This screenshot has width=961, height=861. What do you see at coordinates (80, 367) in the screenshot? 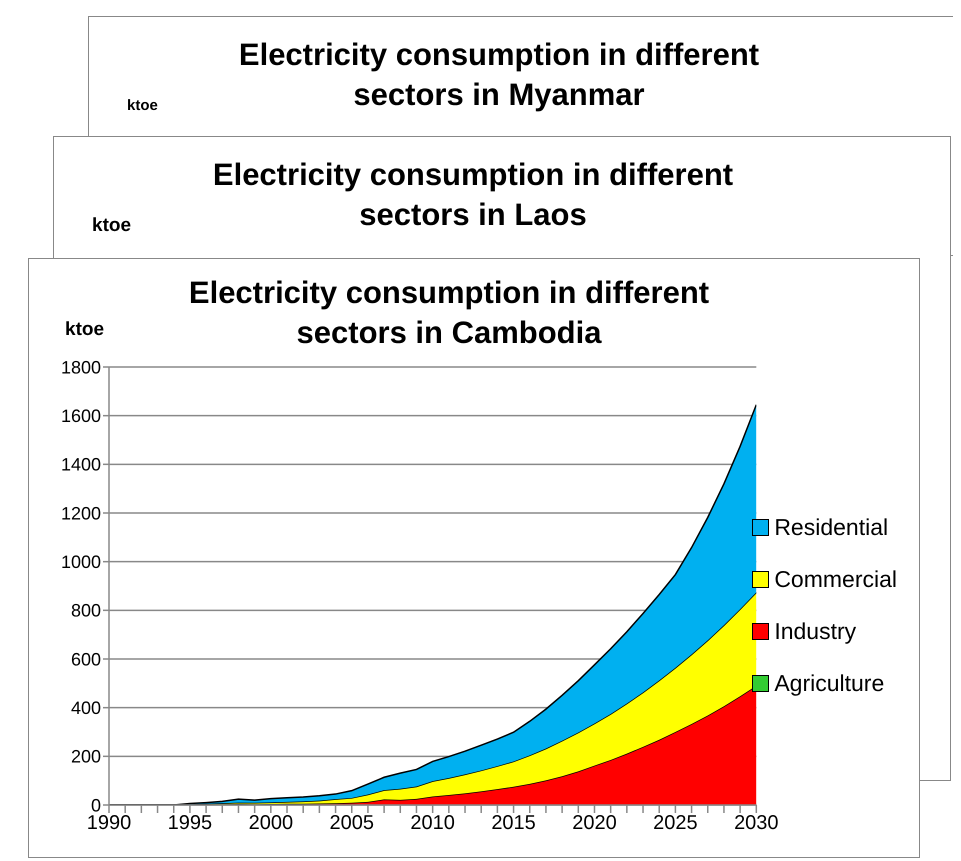
I see `y-tick-label: 1800` at bounding box center [80, 367].